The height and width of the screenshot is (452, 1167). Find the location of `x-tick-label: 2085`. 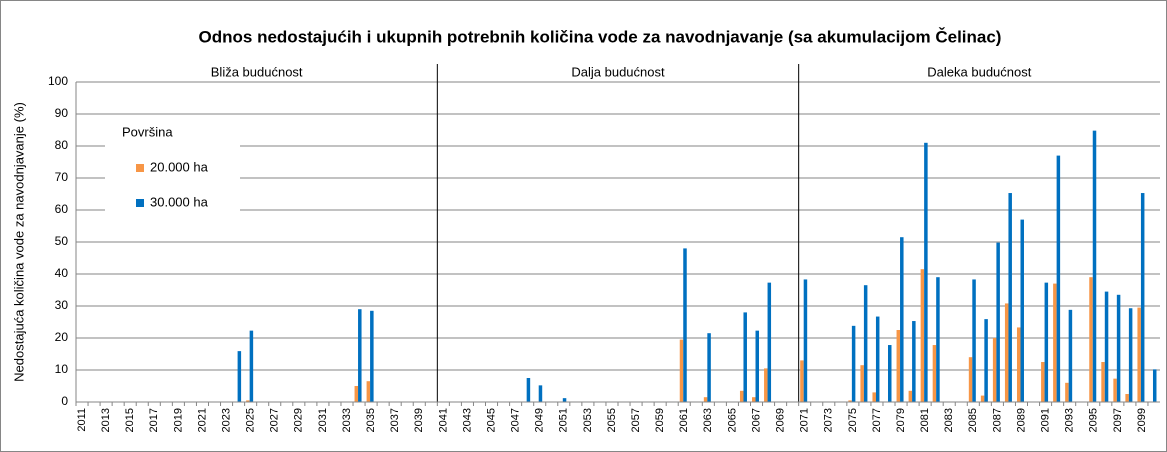

x-tick-label: 2085 is located at coordinates (973, 420).